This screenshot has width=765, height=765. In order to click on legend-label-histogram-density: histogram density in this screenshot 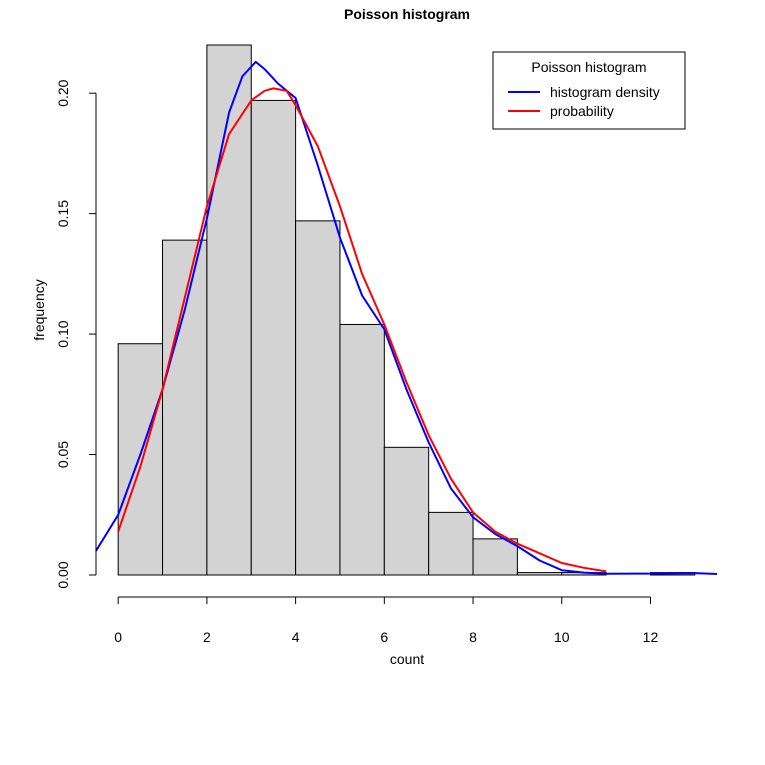, I will do `click(605, 92)`.